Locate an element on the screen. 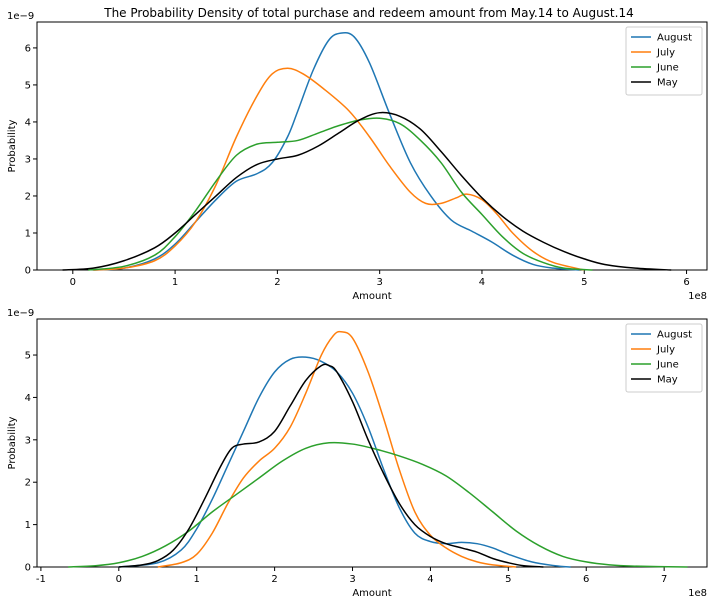  x-tick-label: -1 is located at coordinates (41, 579).